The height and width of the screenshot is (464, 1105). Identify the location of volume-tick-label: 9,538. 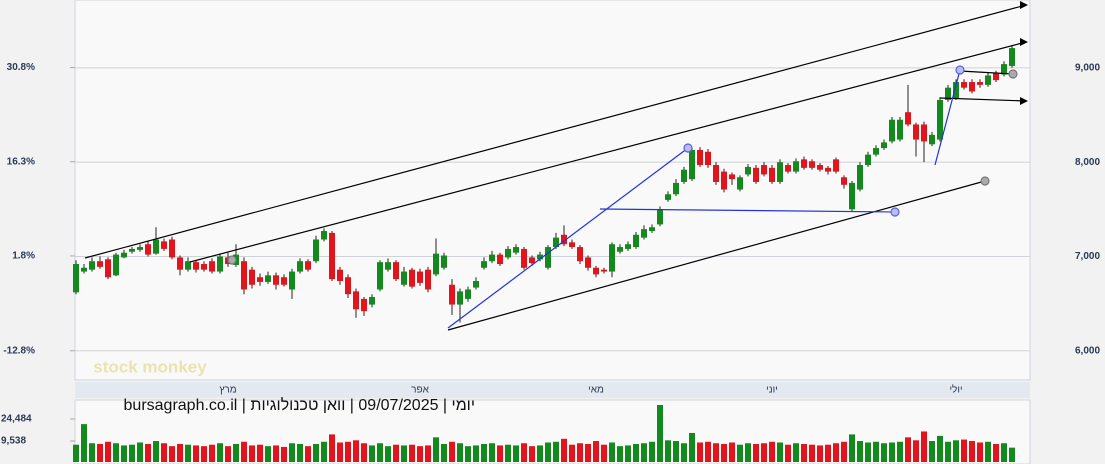
(13, 441).